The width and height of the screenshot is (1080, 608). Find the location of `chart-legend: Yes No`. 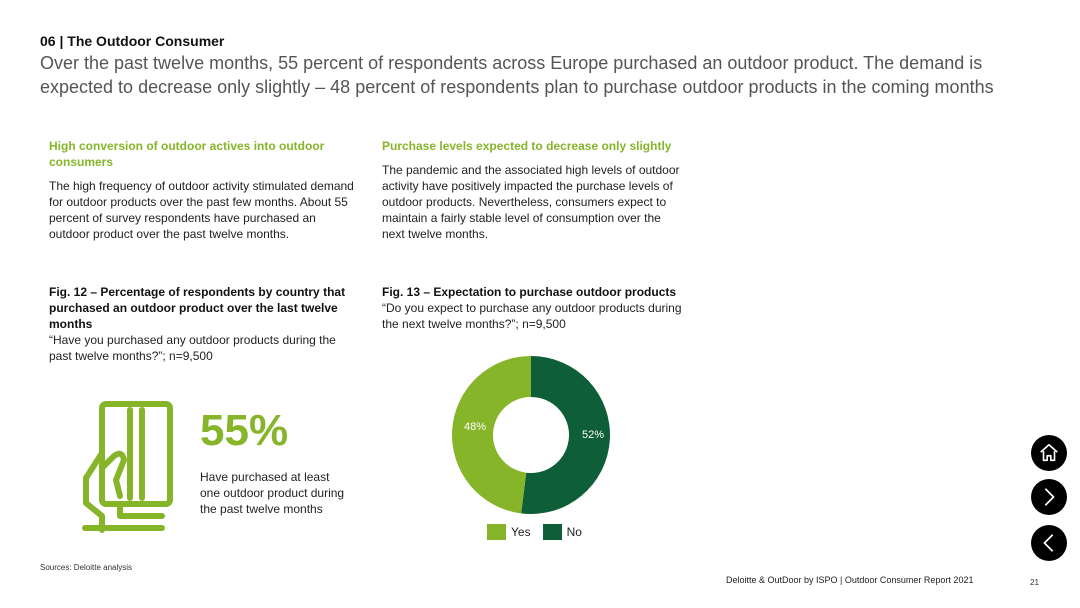

chart-legend: Yes No is located at coordinates (540, 532).